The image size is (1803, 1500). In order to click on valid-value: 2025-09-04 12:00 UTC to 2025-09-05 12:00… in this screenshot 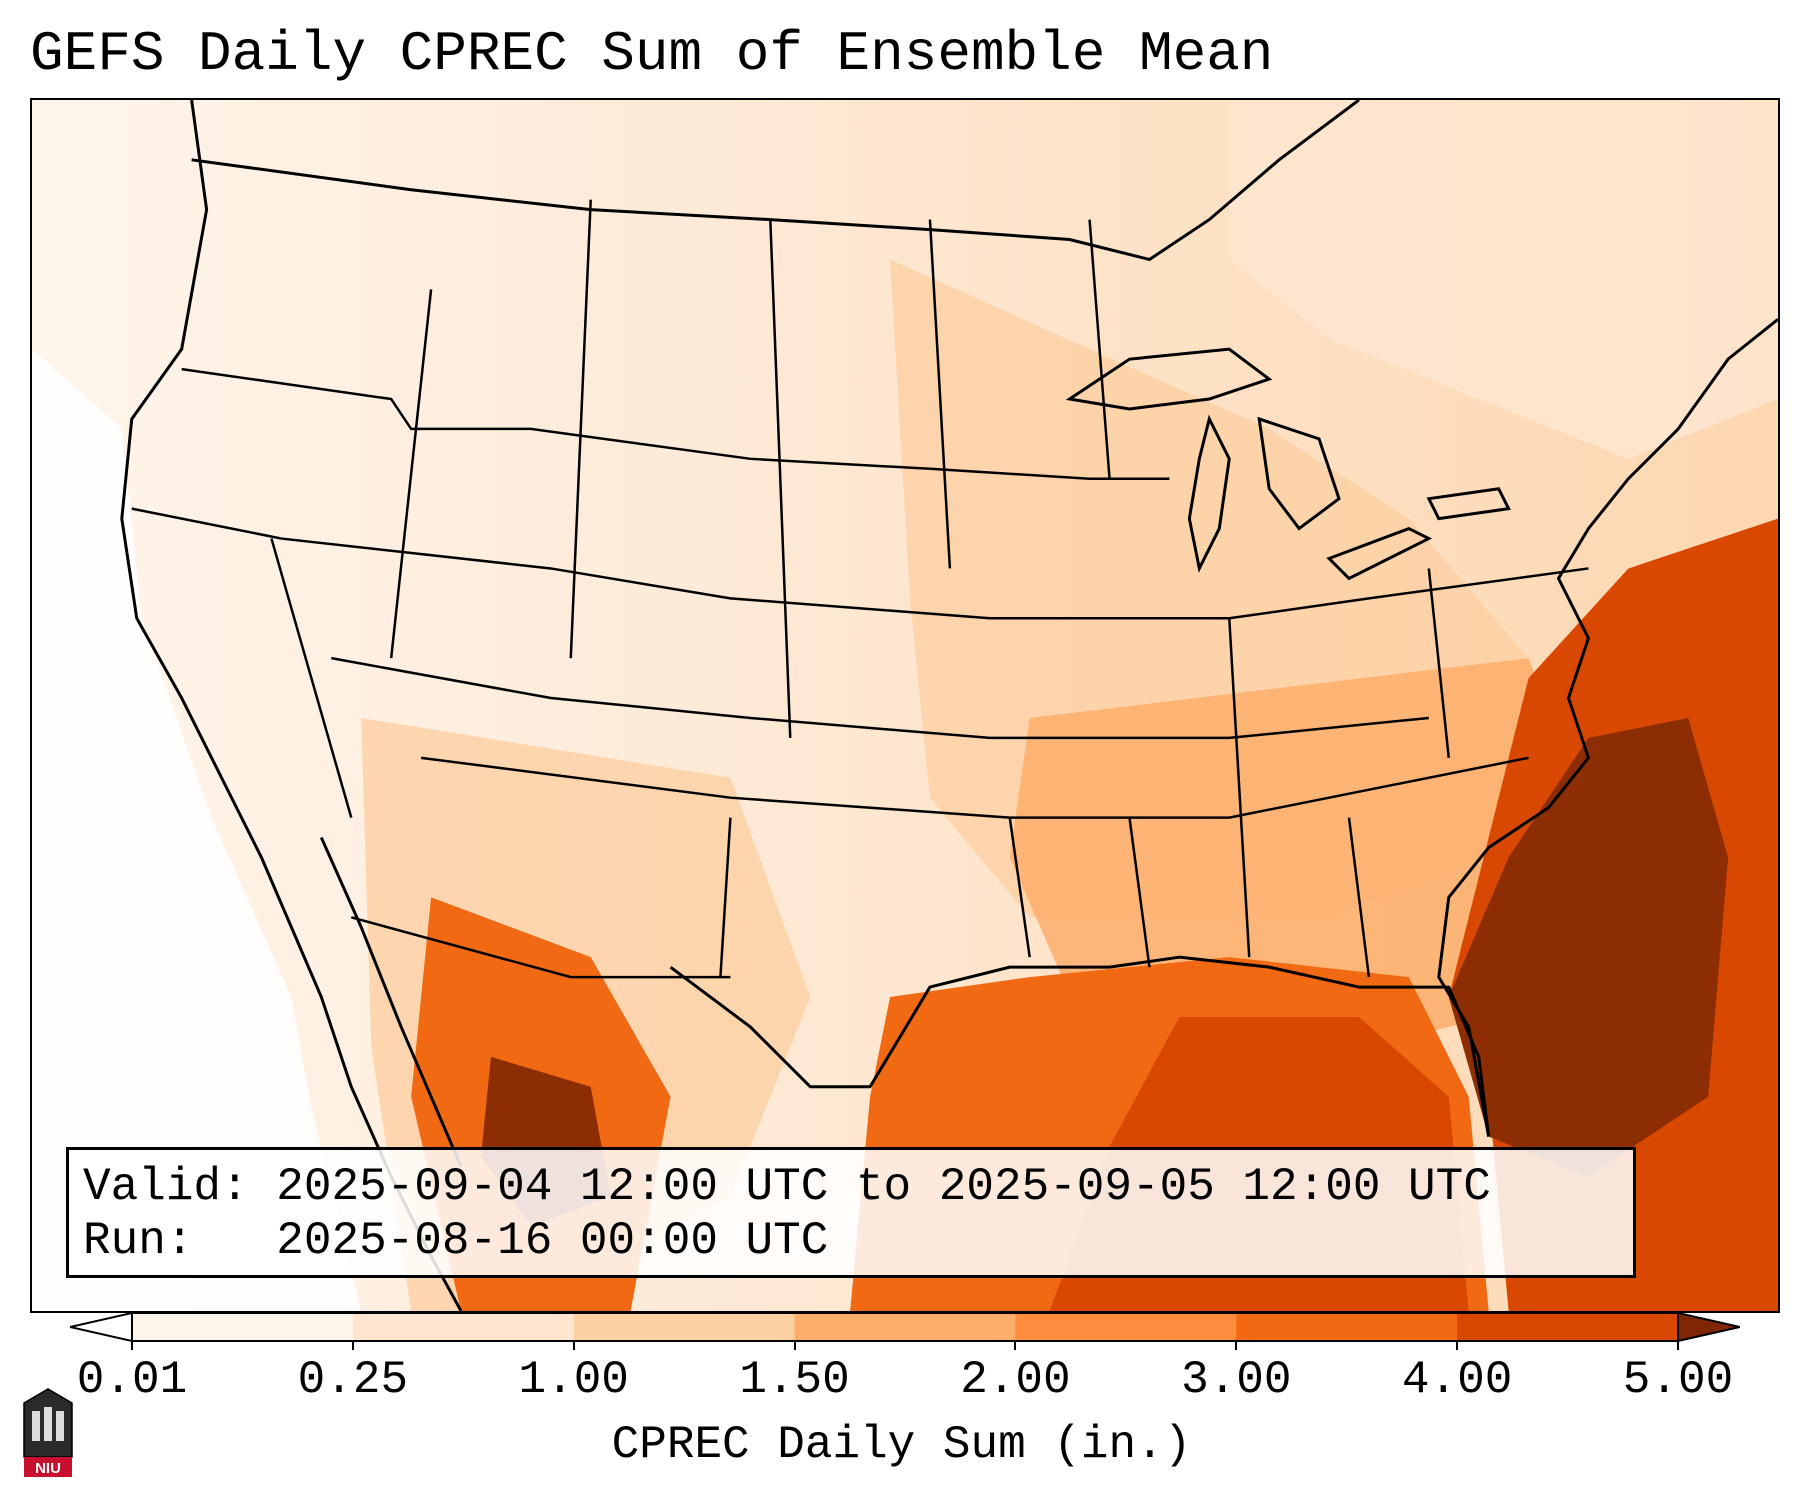, I will do `click(883, 1187)`.